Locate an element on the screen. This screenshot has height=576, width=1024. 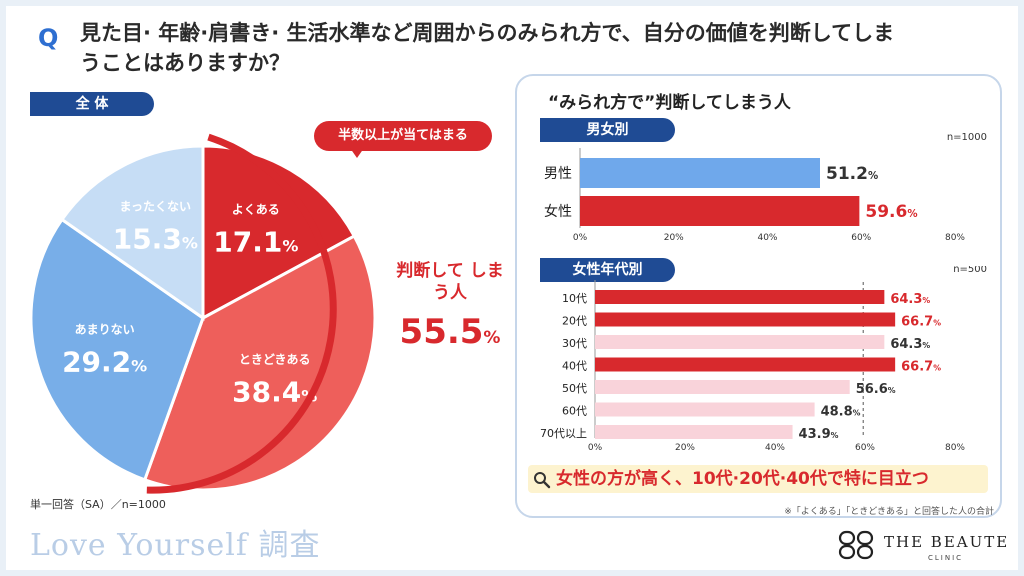
gender-bar-chart: n=1000 男性 51.2% 女性 59.6% 0% 20% 40% 60% 80% is located at coordinates (765, 187).